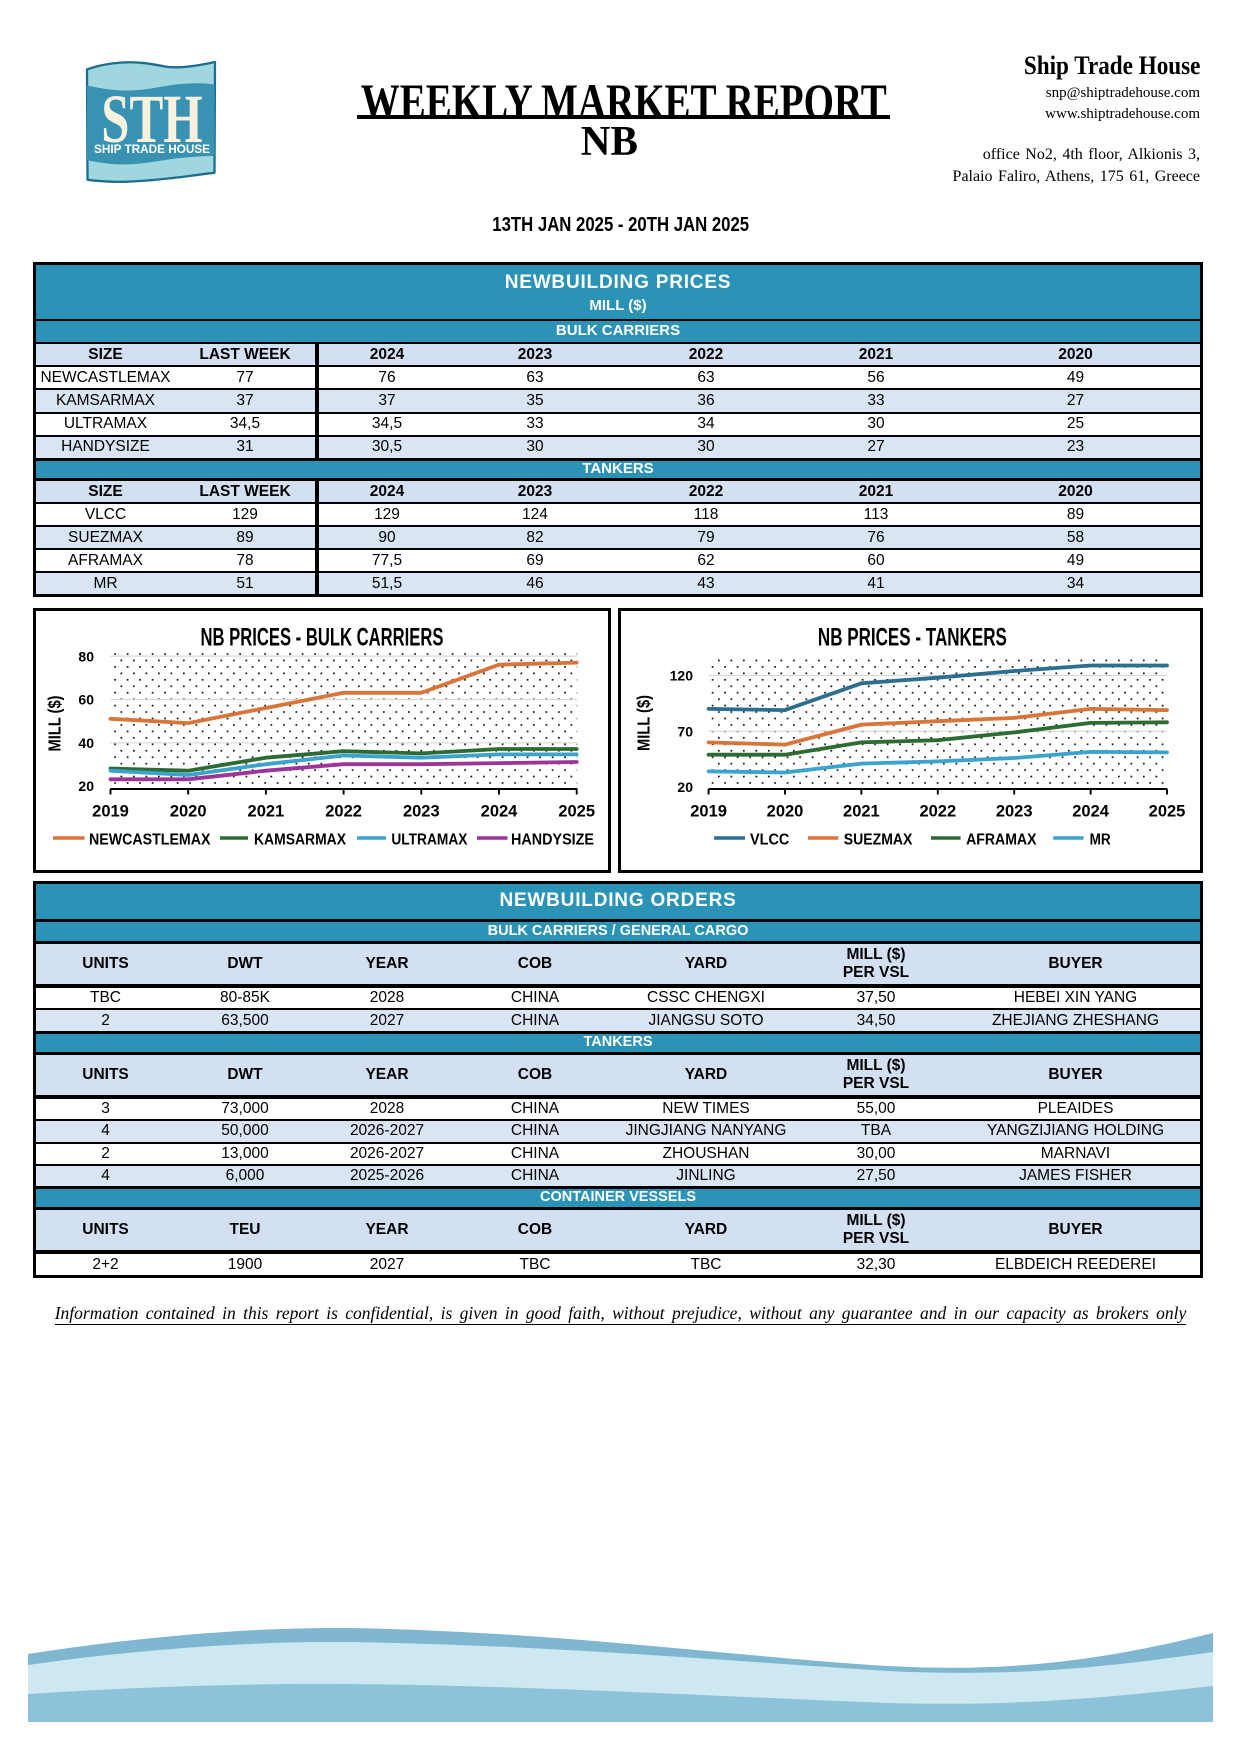 The width and height of the screenshot is (1241, 1754). What do you see at coordinates (878, 839) in the screenshot?
I see `svg-text: SUEZMAX` at bounding box center [878, 839].